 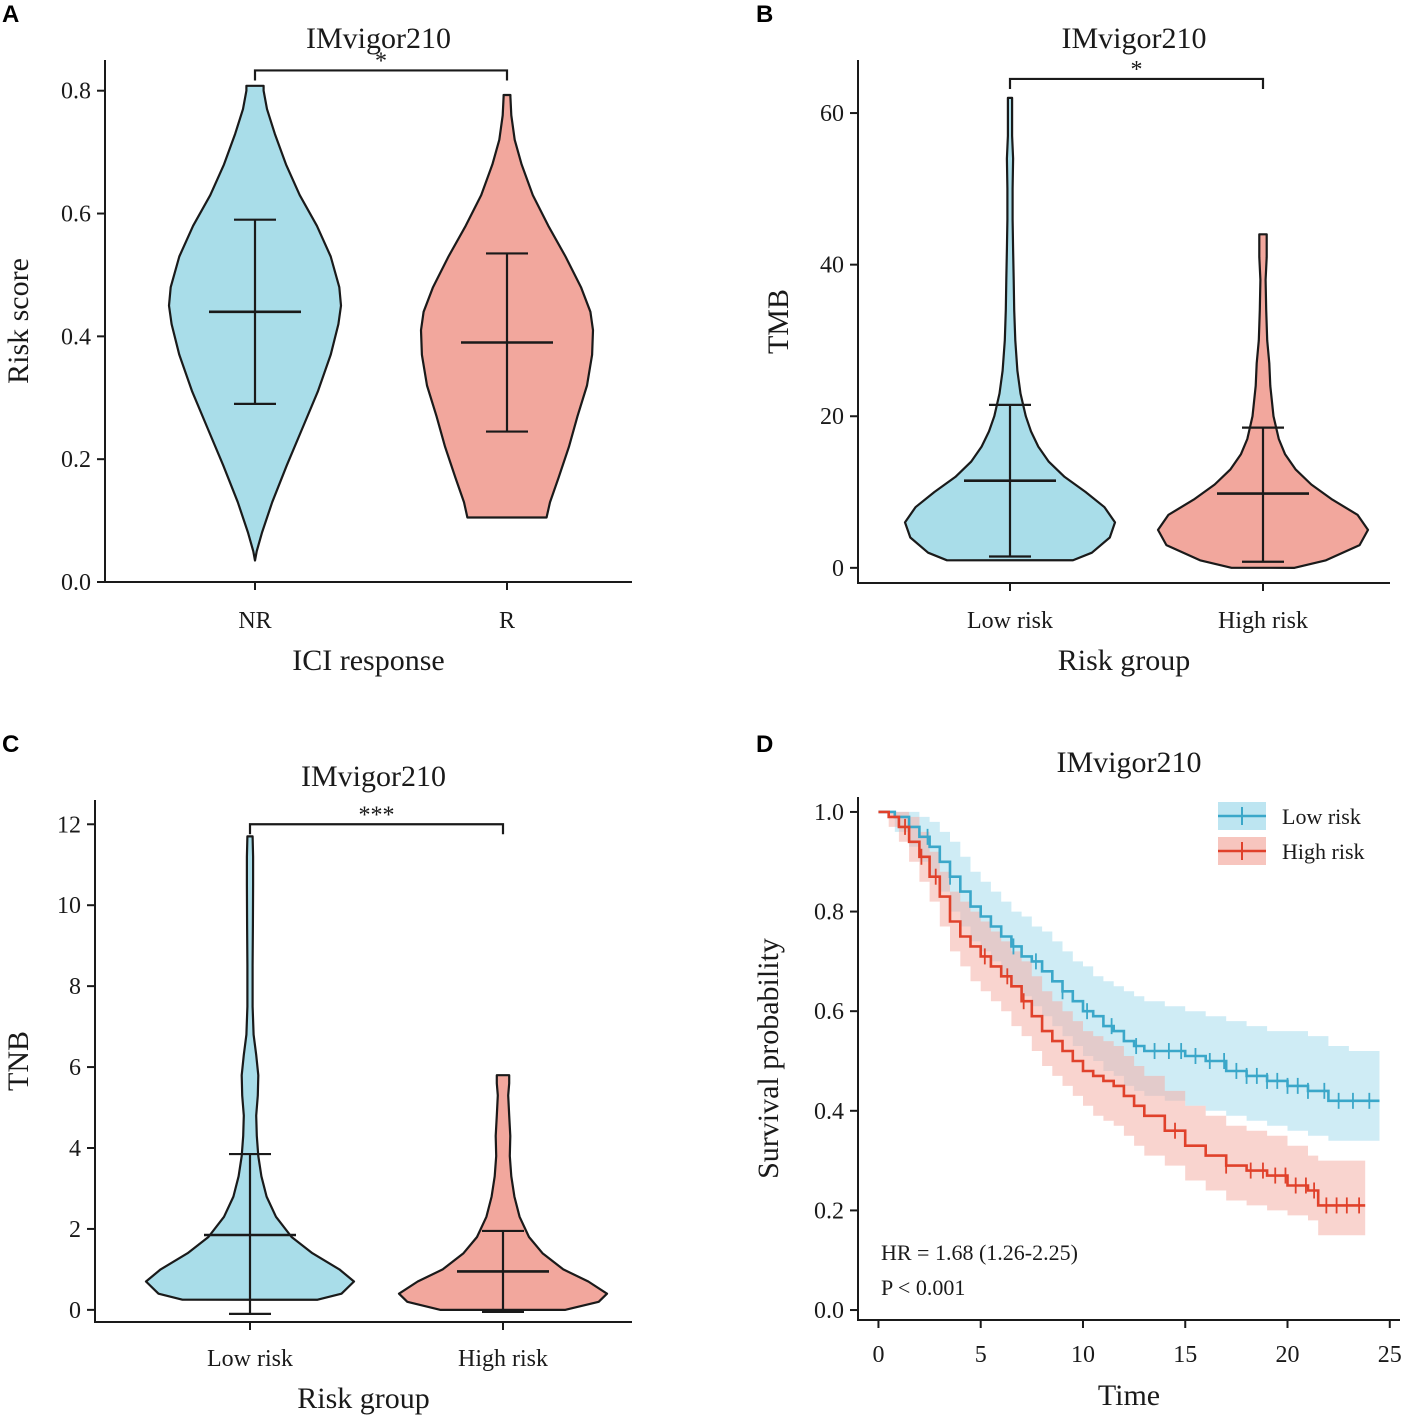 I want to click on y-tick-label: 2, so click(x=75, y=1230).